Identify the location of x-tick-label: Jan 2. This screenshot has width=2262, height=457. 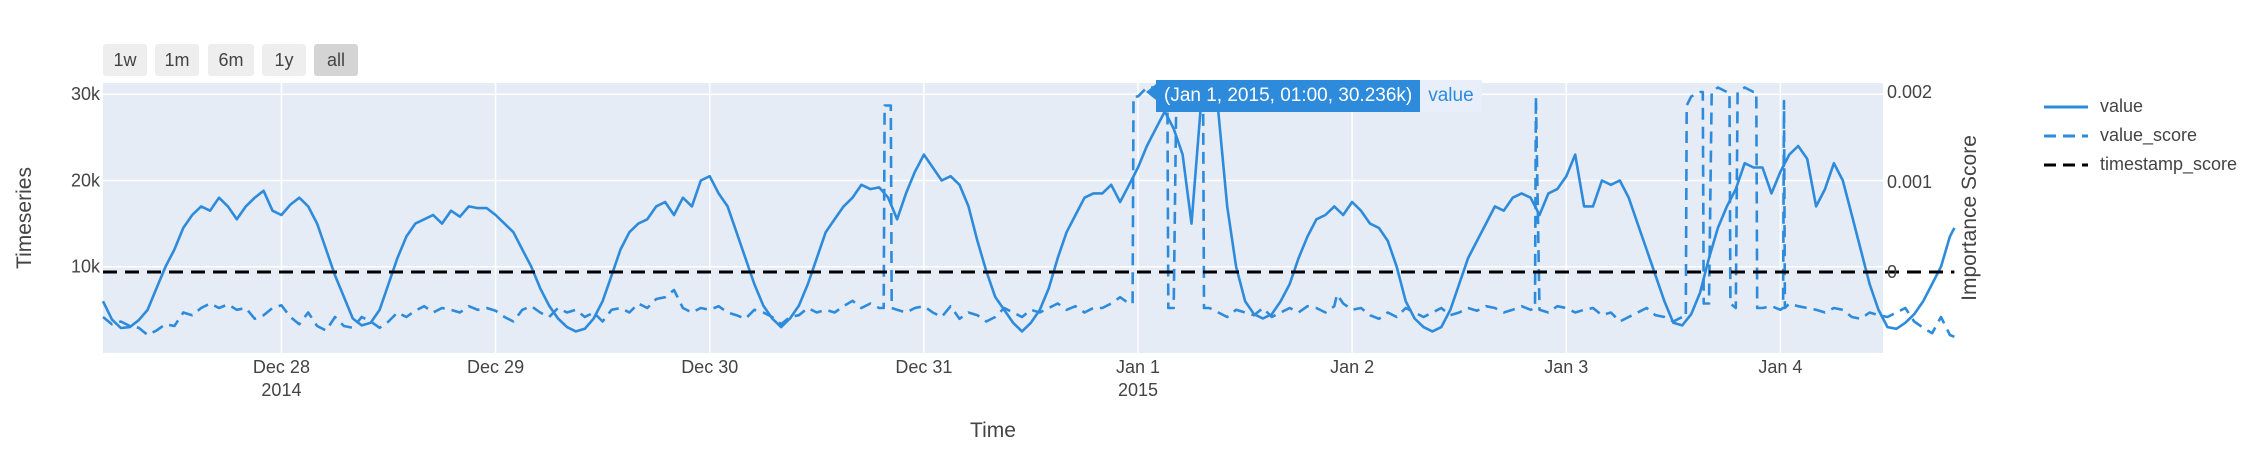
(1352, 367).